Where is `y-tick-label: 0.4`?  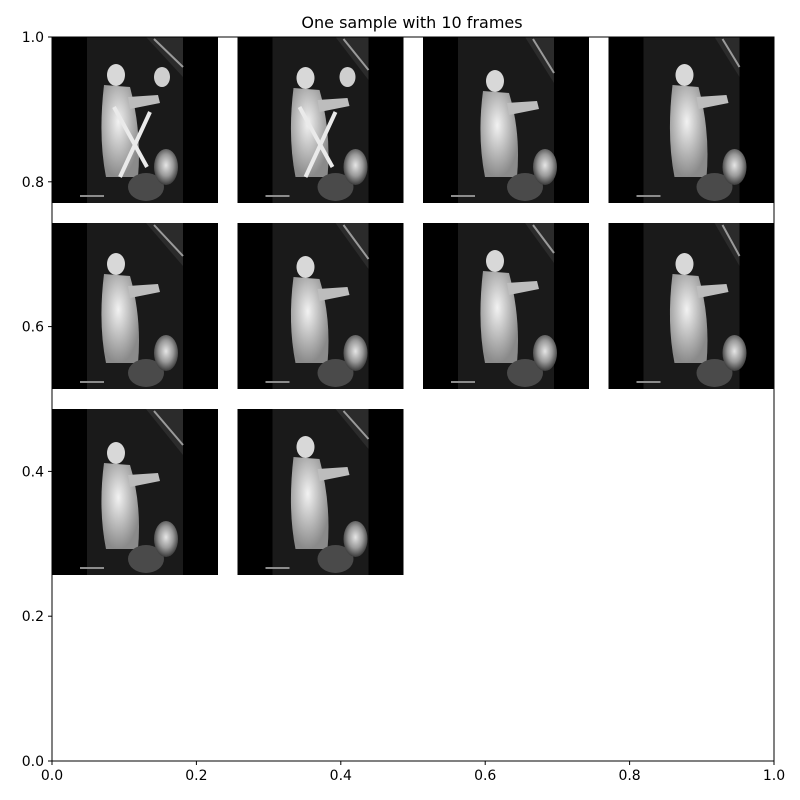 y-tick-label: 0.4 is located at coordinates (33, 472).